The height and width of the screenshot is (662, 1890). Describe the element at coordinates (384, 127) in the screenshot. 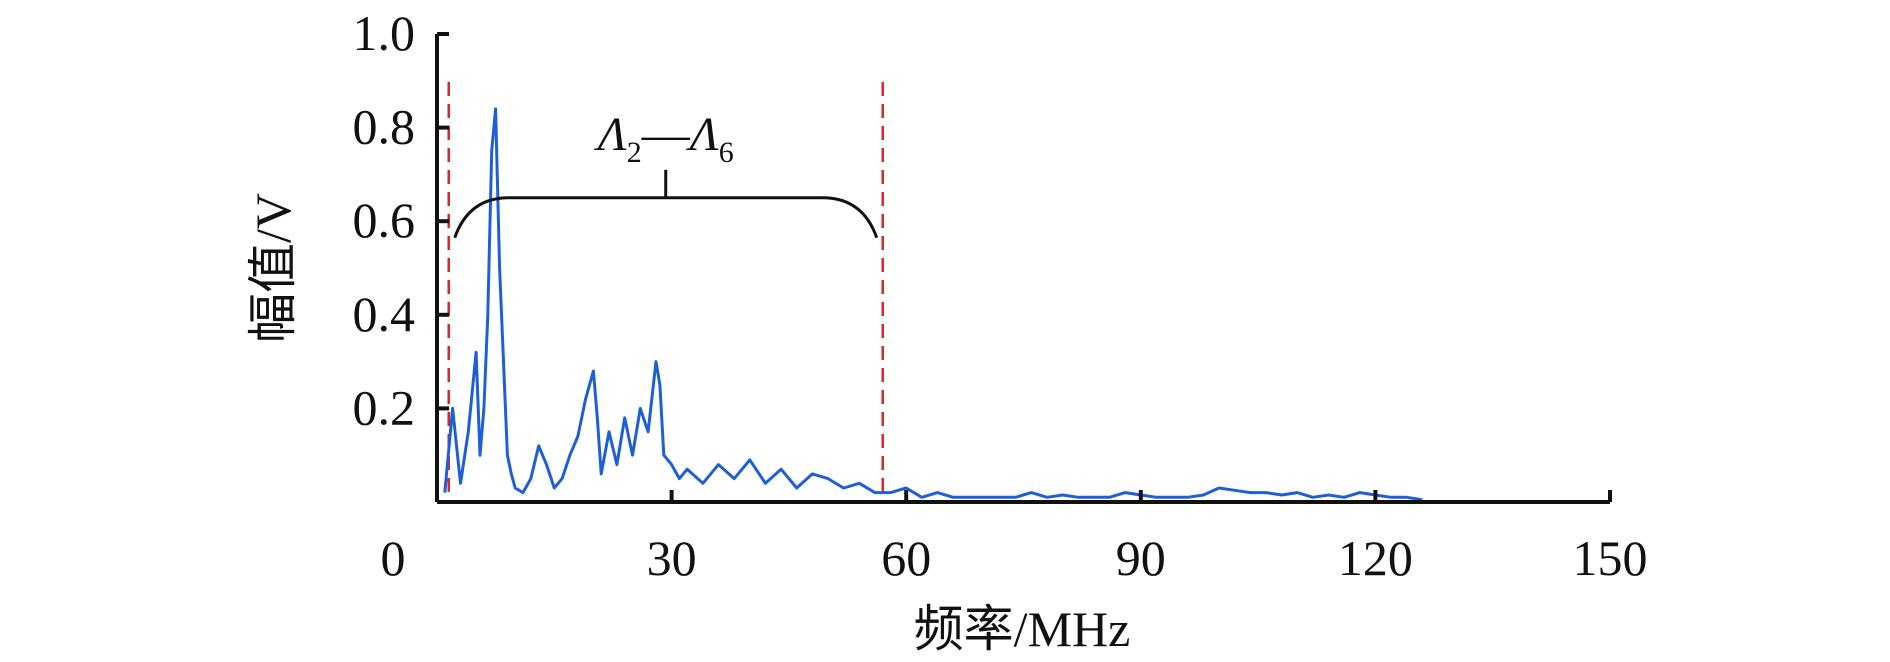

I see `y-tick-label: 0.8` at that location.